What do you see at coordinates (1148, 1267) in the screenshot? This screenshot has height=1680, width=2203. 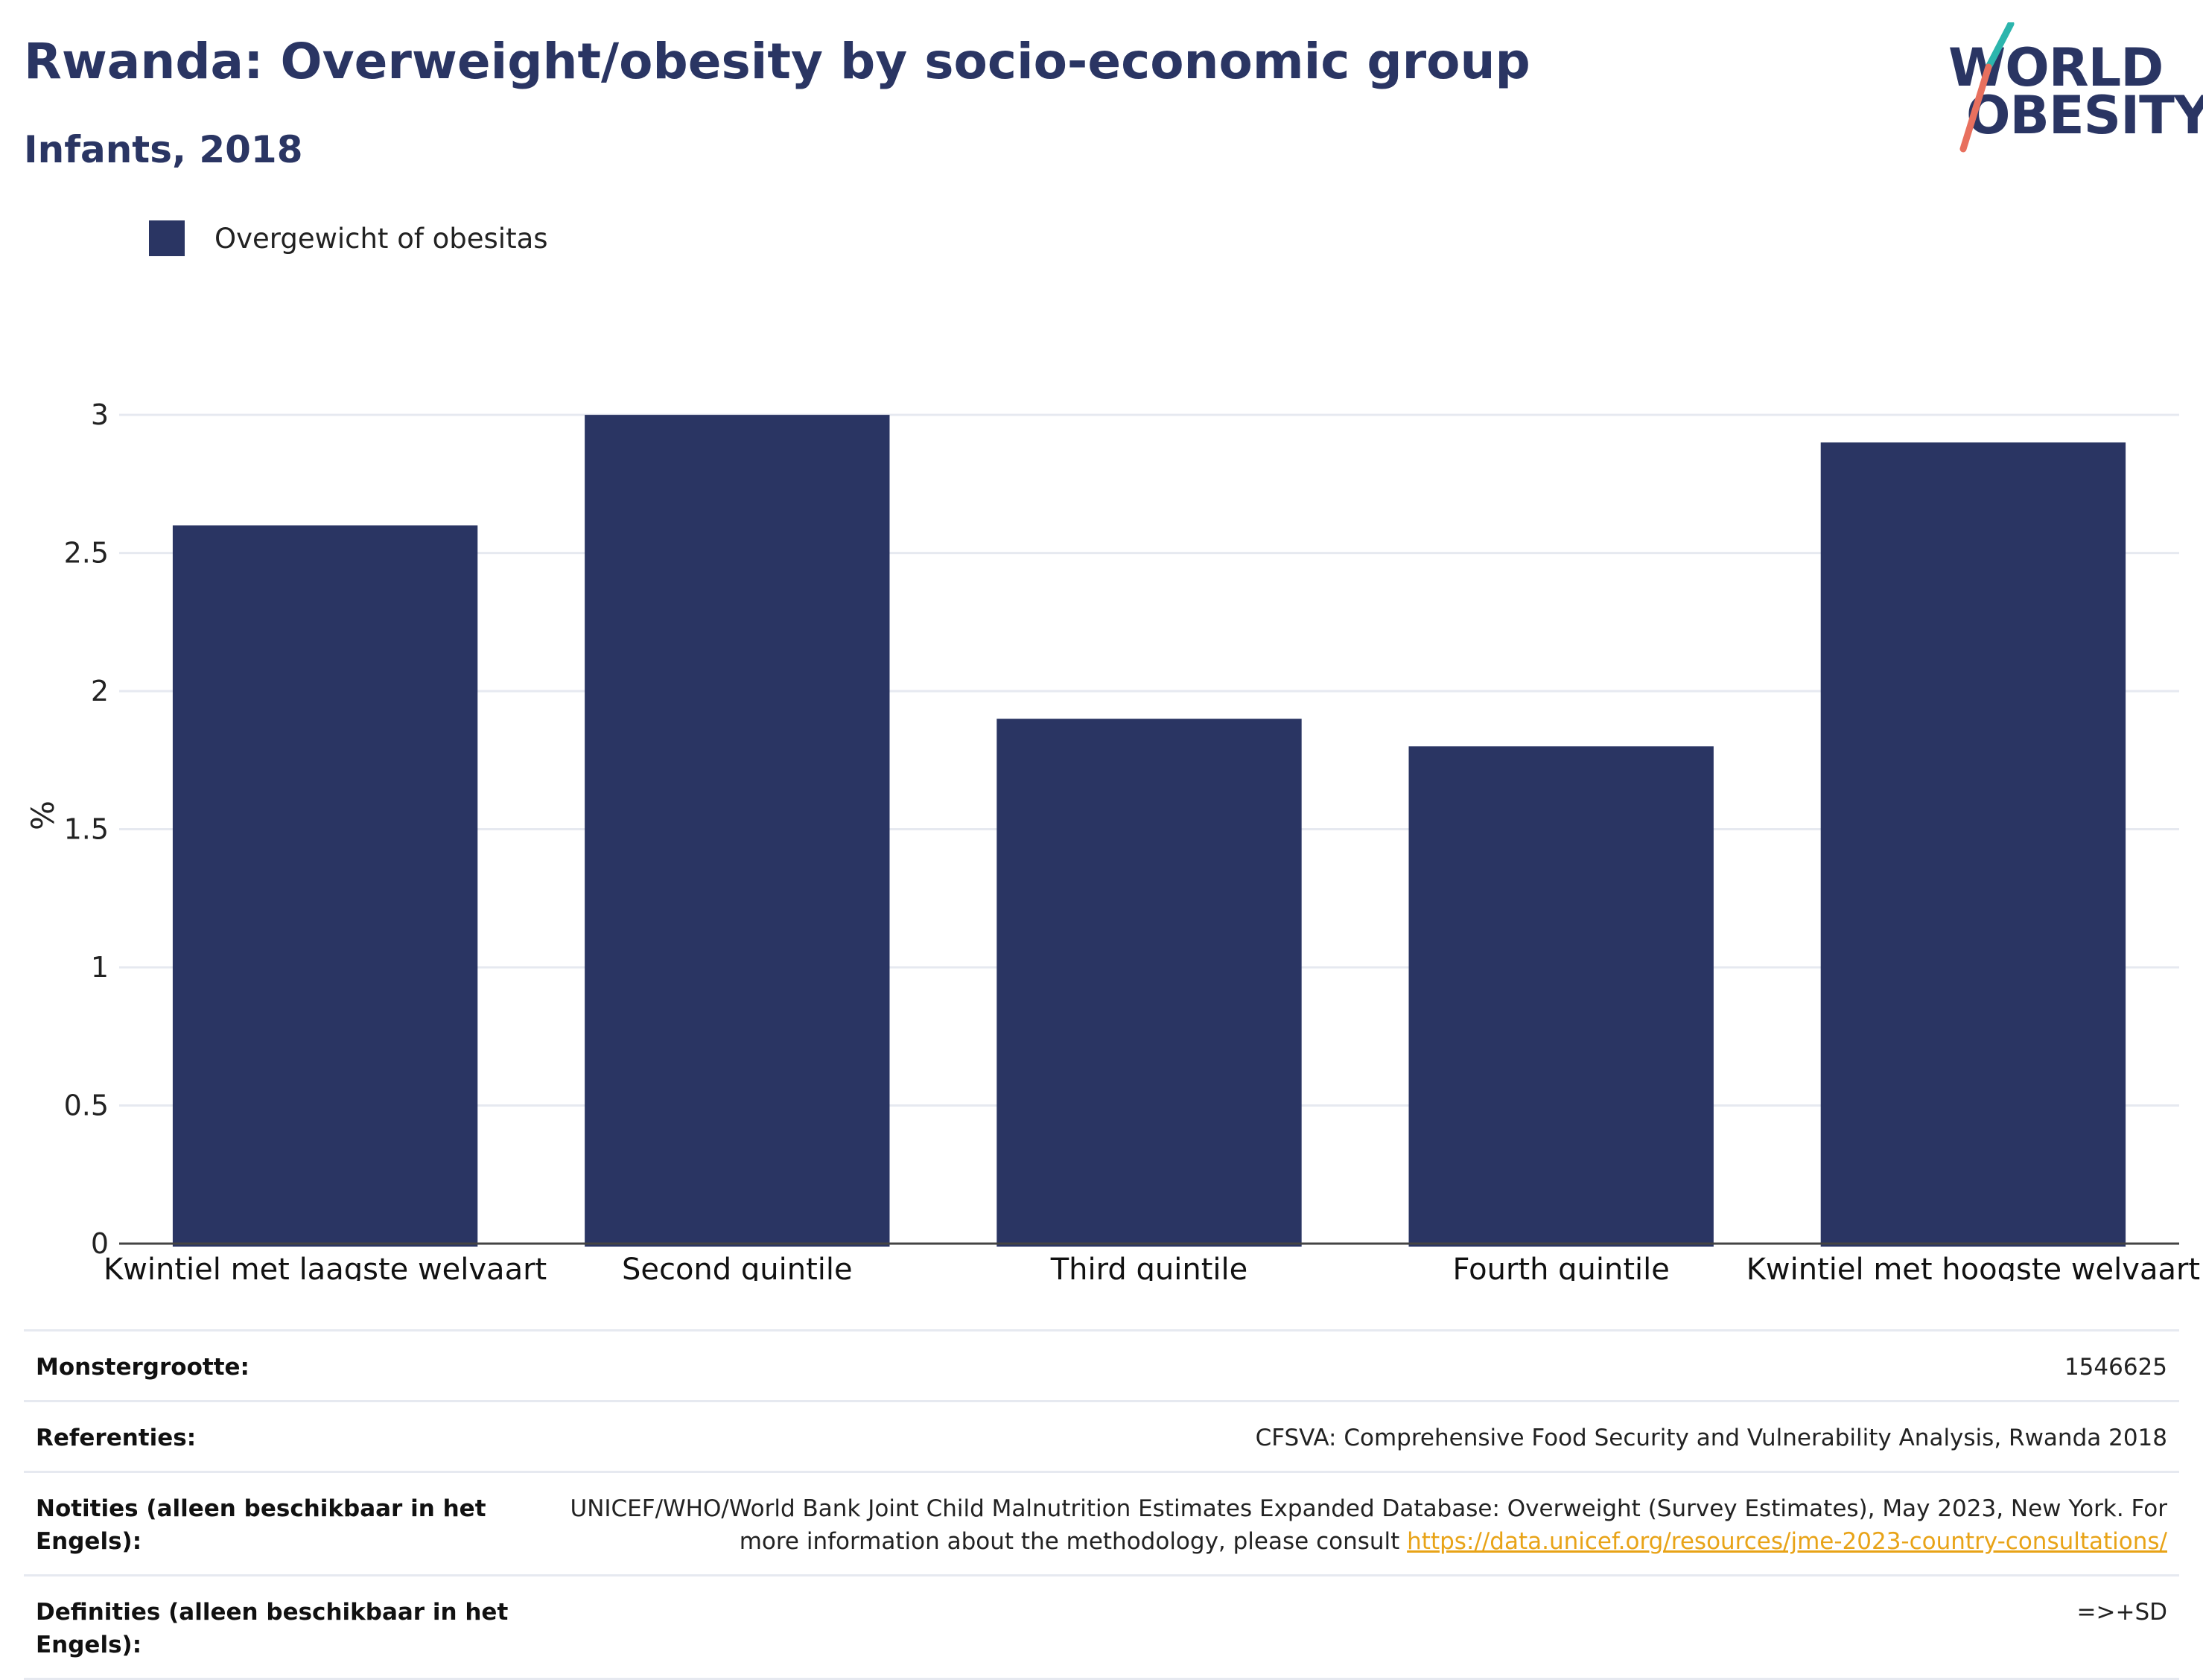 I see `x-tick-label: Third quintile` at bounding box center [1148, 1267].